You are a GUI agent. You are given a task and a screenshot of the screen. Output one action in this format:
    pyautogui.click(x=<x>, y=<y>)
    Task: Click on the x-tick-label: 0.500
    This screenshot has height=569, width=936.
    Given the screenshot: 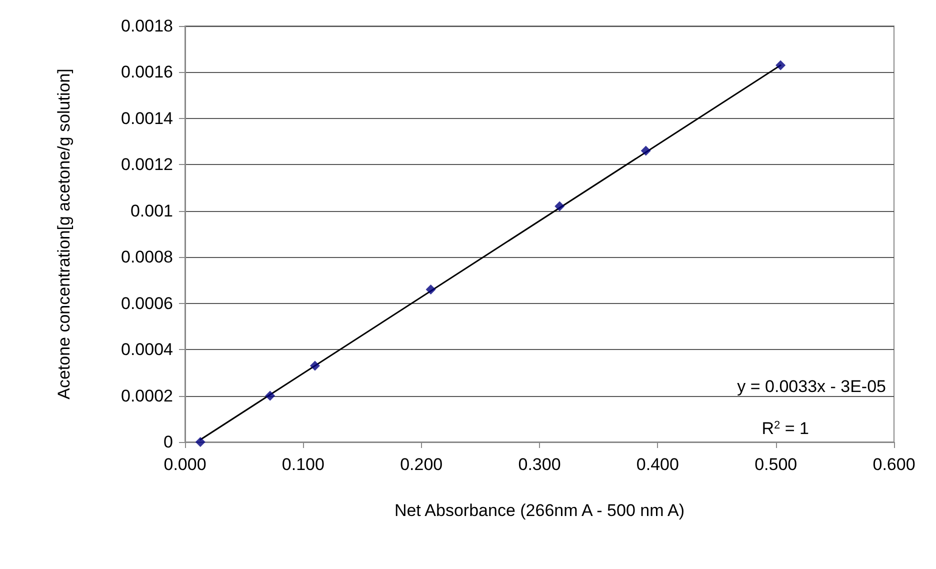 What is the action you would take?
    pyautogui.click(x=776, y=464)
    